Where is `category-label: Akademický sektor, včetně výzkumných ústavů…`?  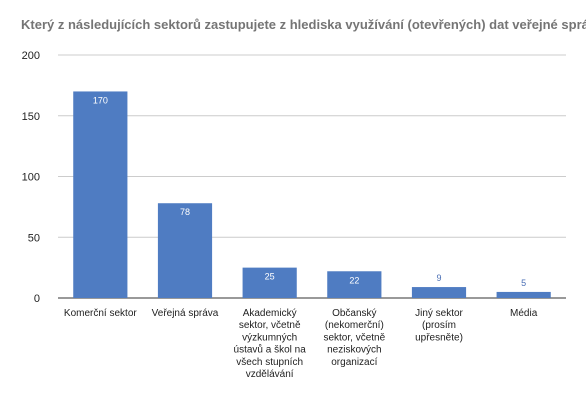 category-label: Akademický sektor, včetně výzkumných ústavů… is located at coordinates (270, 344).